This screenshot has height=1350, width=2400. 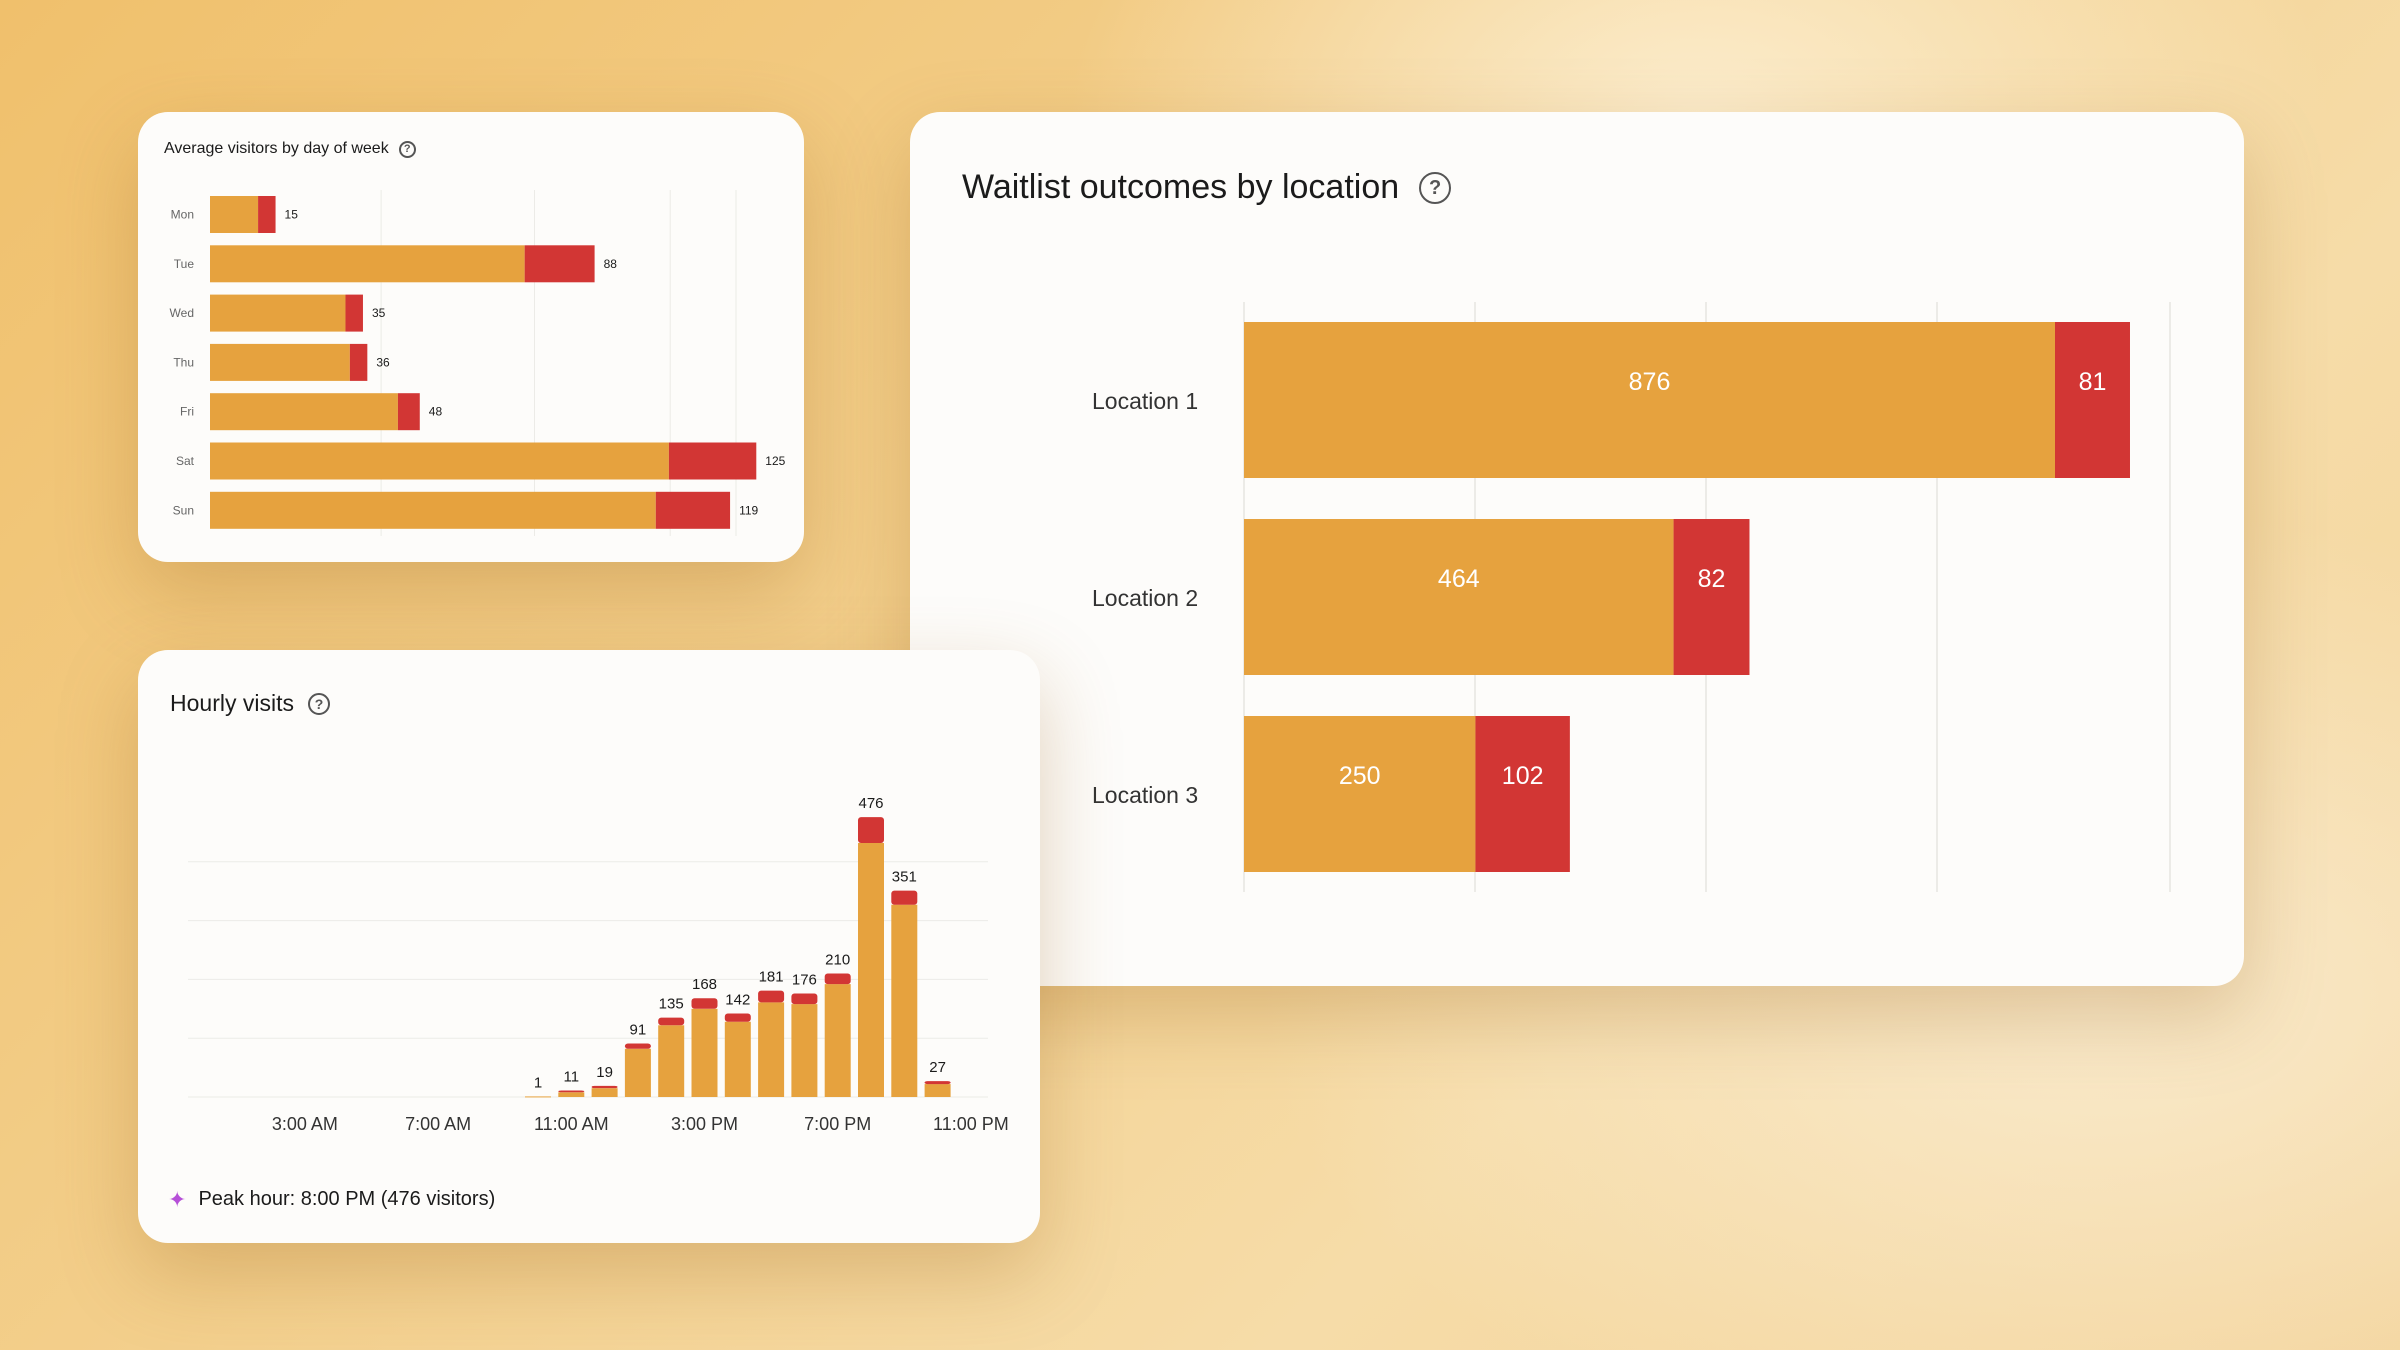 What do you see at coordinates (704, 984) in the screenshot?
I see `data-label: 168` at bounding box center [704, 984].